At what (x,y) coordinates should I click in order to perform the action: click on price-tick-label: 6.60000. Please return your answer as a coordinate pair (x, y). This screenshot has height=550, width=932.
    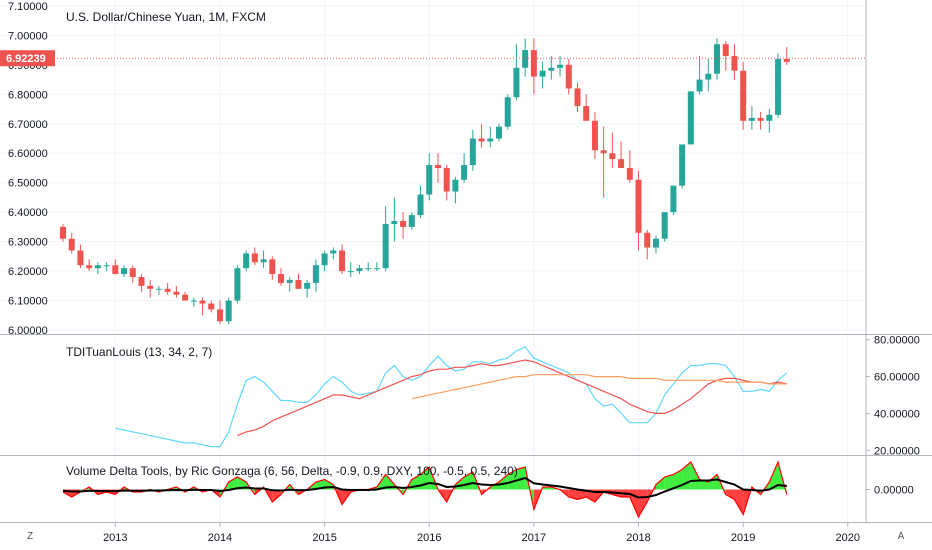
    Looking at the image, I should click on (28, 154).